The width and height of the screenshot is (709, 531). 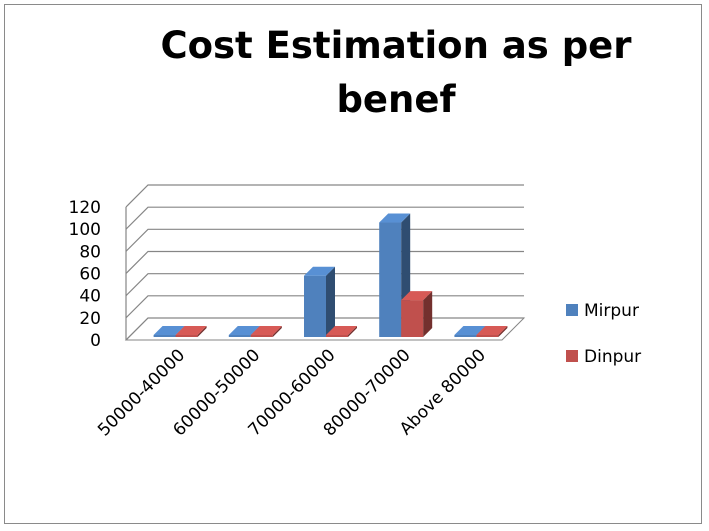 I want to click on y-tick-label: 80, so click(x=90, y=252).